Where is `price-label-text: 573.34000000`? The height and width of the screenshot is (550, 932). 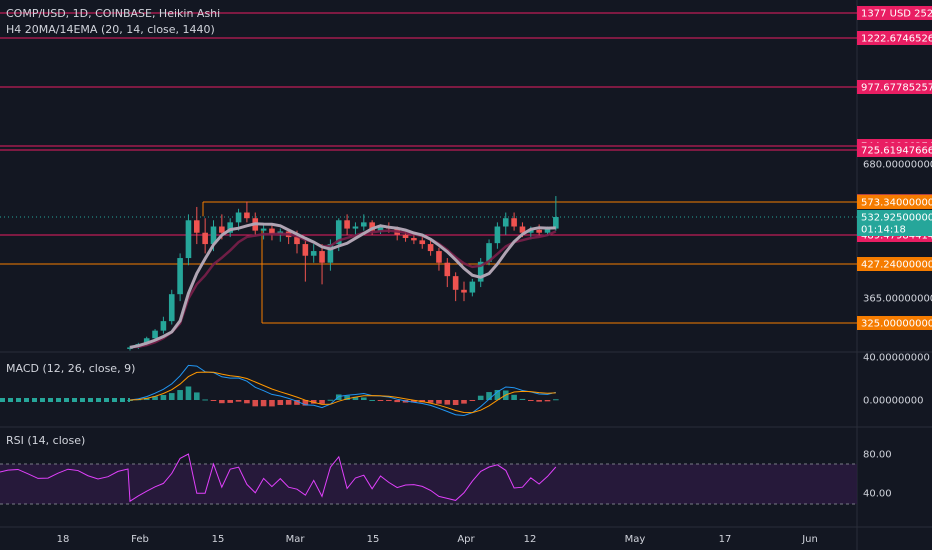 price-label-text: 573.34000000 is located at coordinates (896, 203).